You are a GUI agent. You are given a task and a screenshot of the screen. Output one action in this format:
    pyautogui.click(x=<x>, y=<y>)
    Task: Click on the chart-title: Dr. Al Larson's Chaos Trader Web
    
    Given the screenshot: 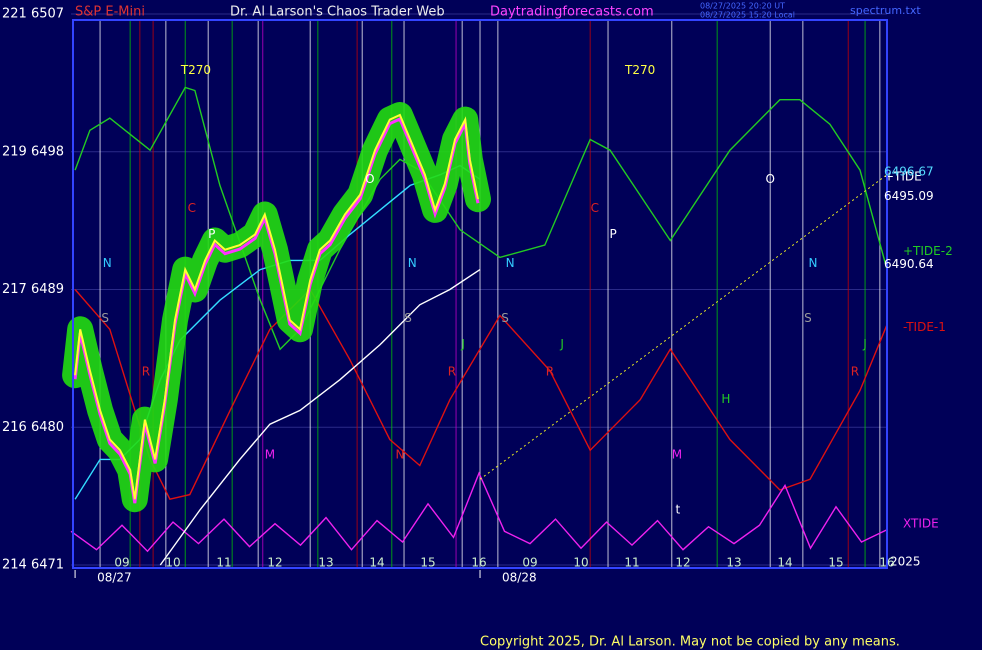 What is the action you would take?
    pyautogui.click(x=337, y=12)
    